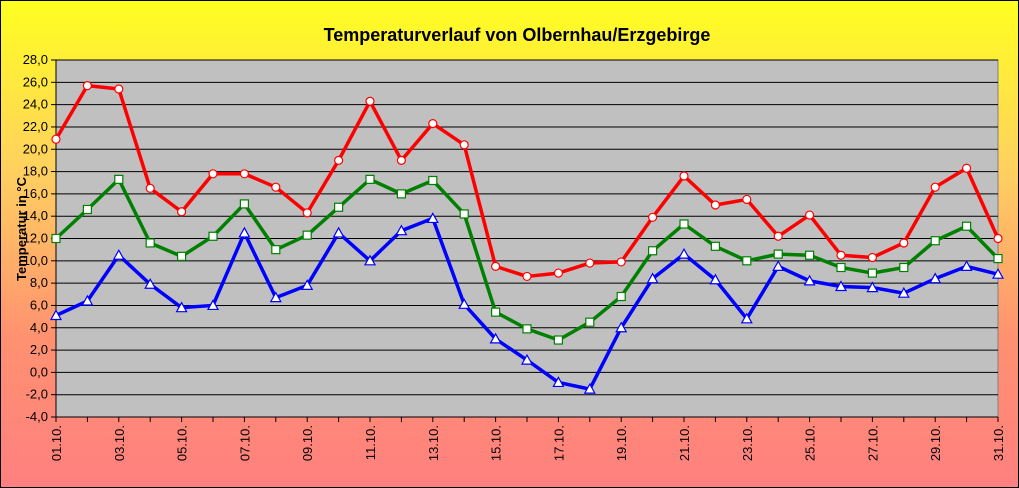 This screenshot has width=1019, height=488. What do you see at coordinates (370, 442) in the screenshot?
I see `x-tick-label: 11.10.` at bounding box center [370, 442].